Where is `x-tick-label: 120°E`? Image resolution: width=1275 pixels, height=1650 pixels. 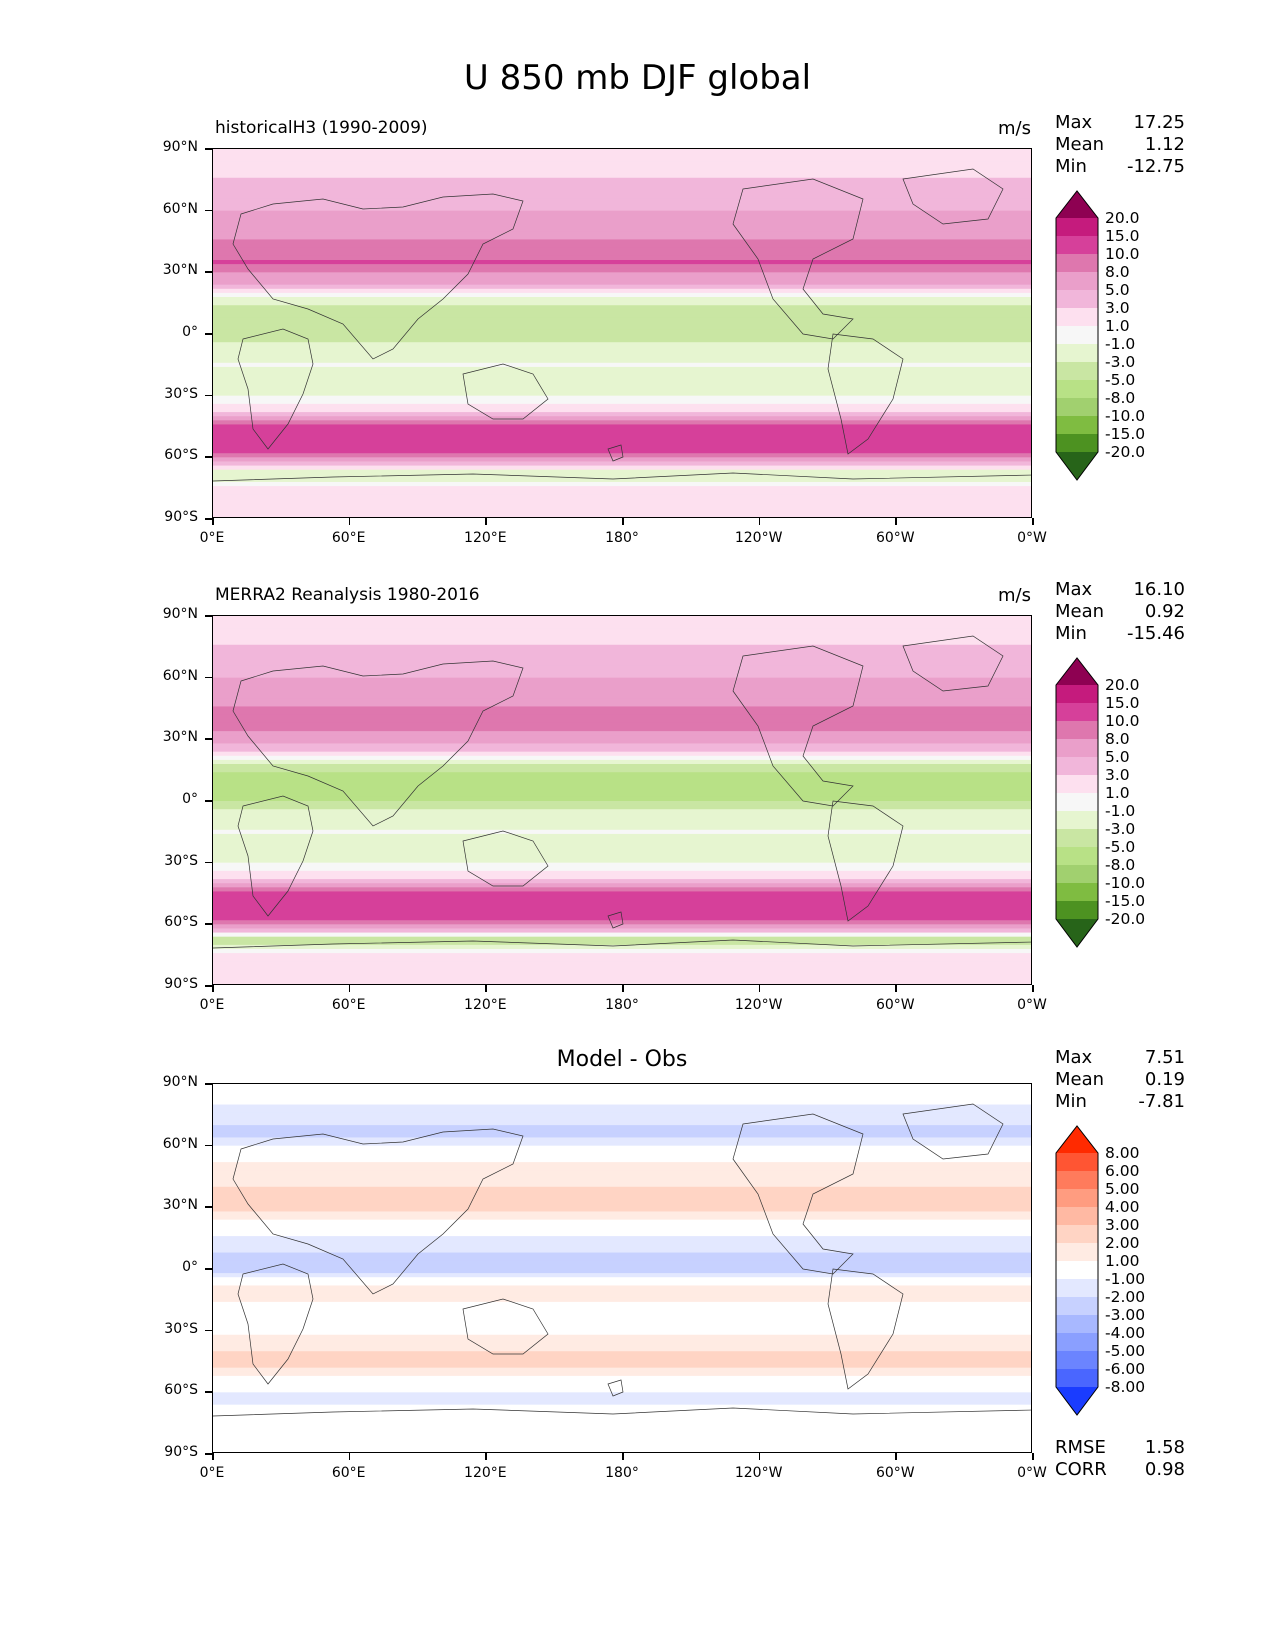
x-tick-label: 120°E is located at coordinates (485, 1005).